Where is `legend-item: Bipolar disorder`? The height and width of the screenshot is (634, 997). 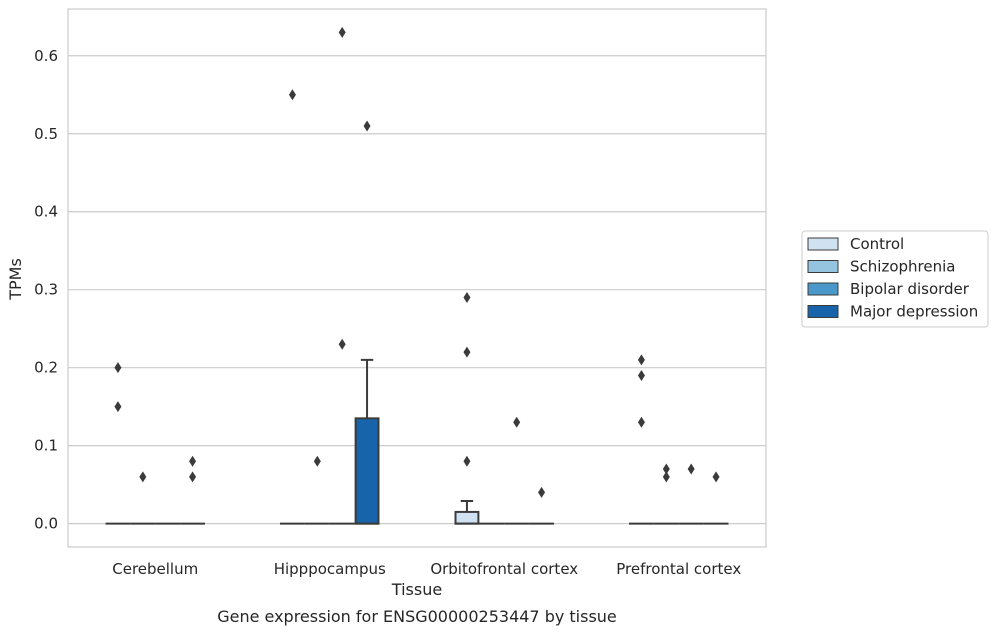 legend-item: Bipolar disorder is located at coordinates (888, 289).